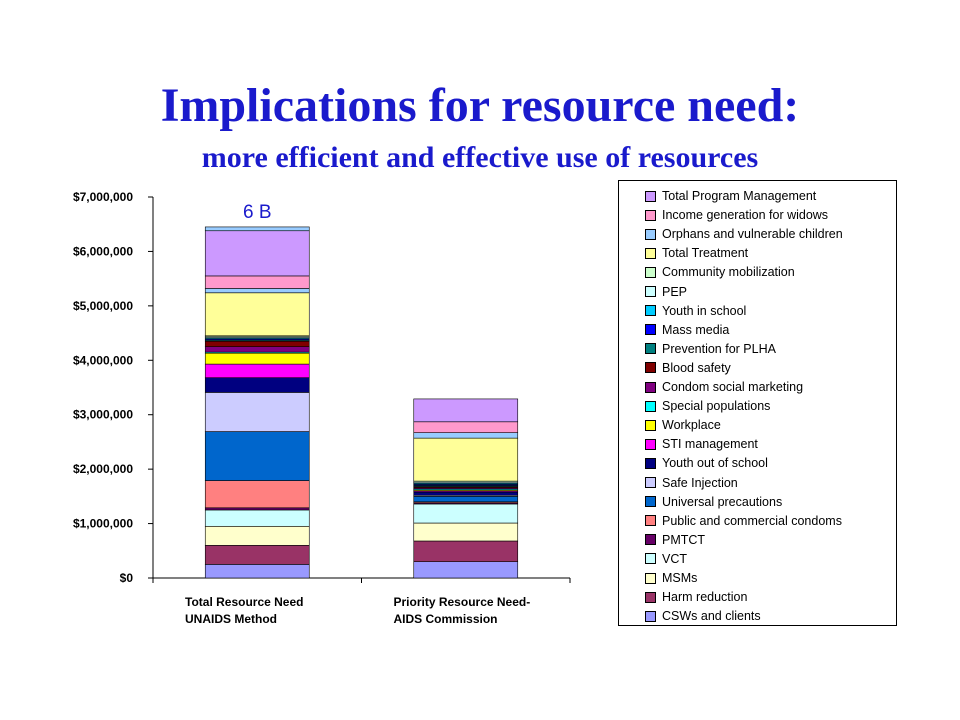 Image resolution: width=960 pixels, height=720 pixels. I want to click on legend-label: Community mobilization, so click(728, 272).